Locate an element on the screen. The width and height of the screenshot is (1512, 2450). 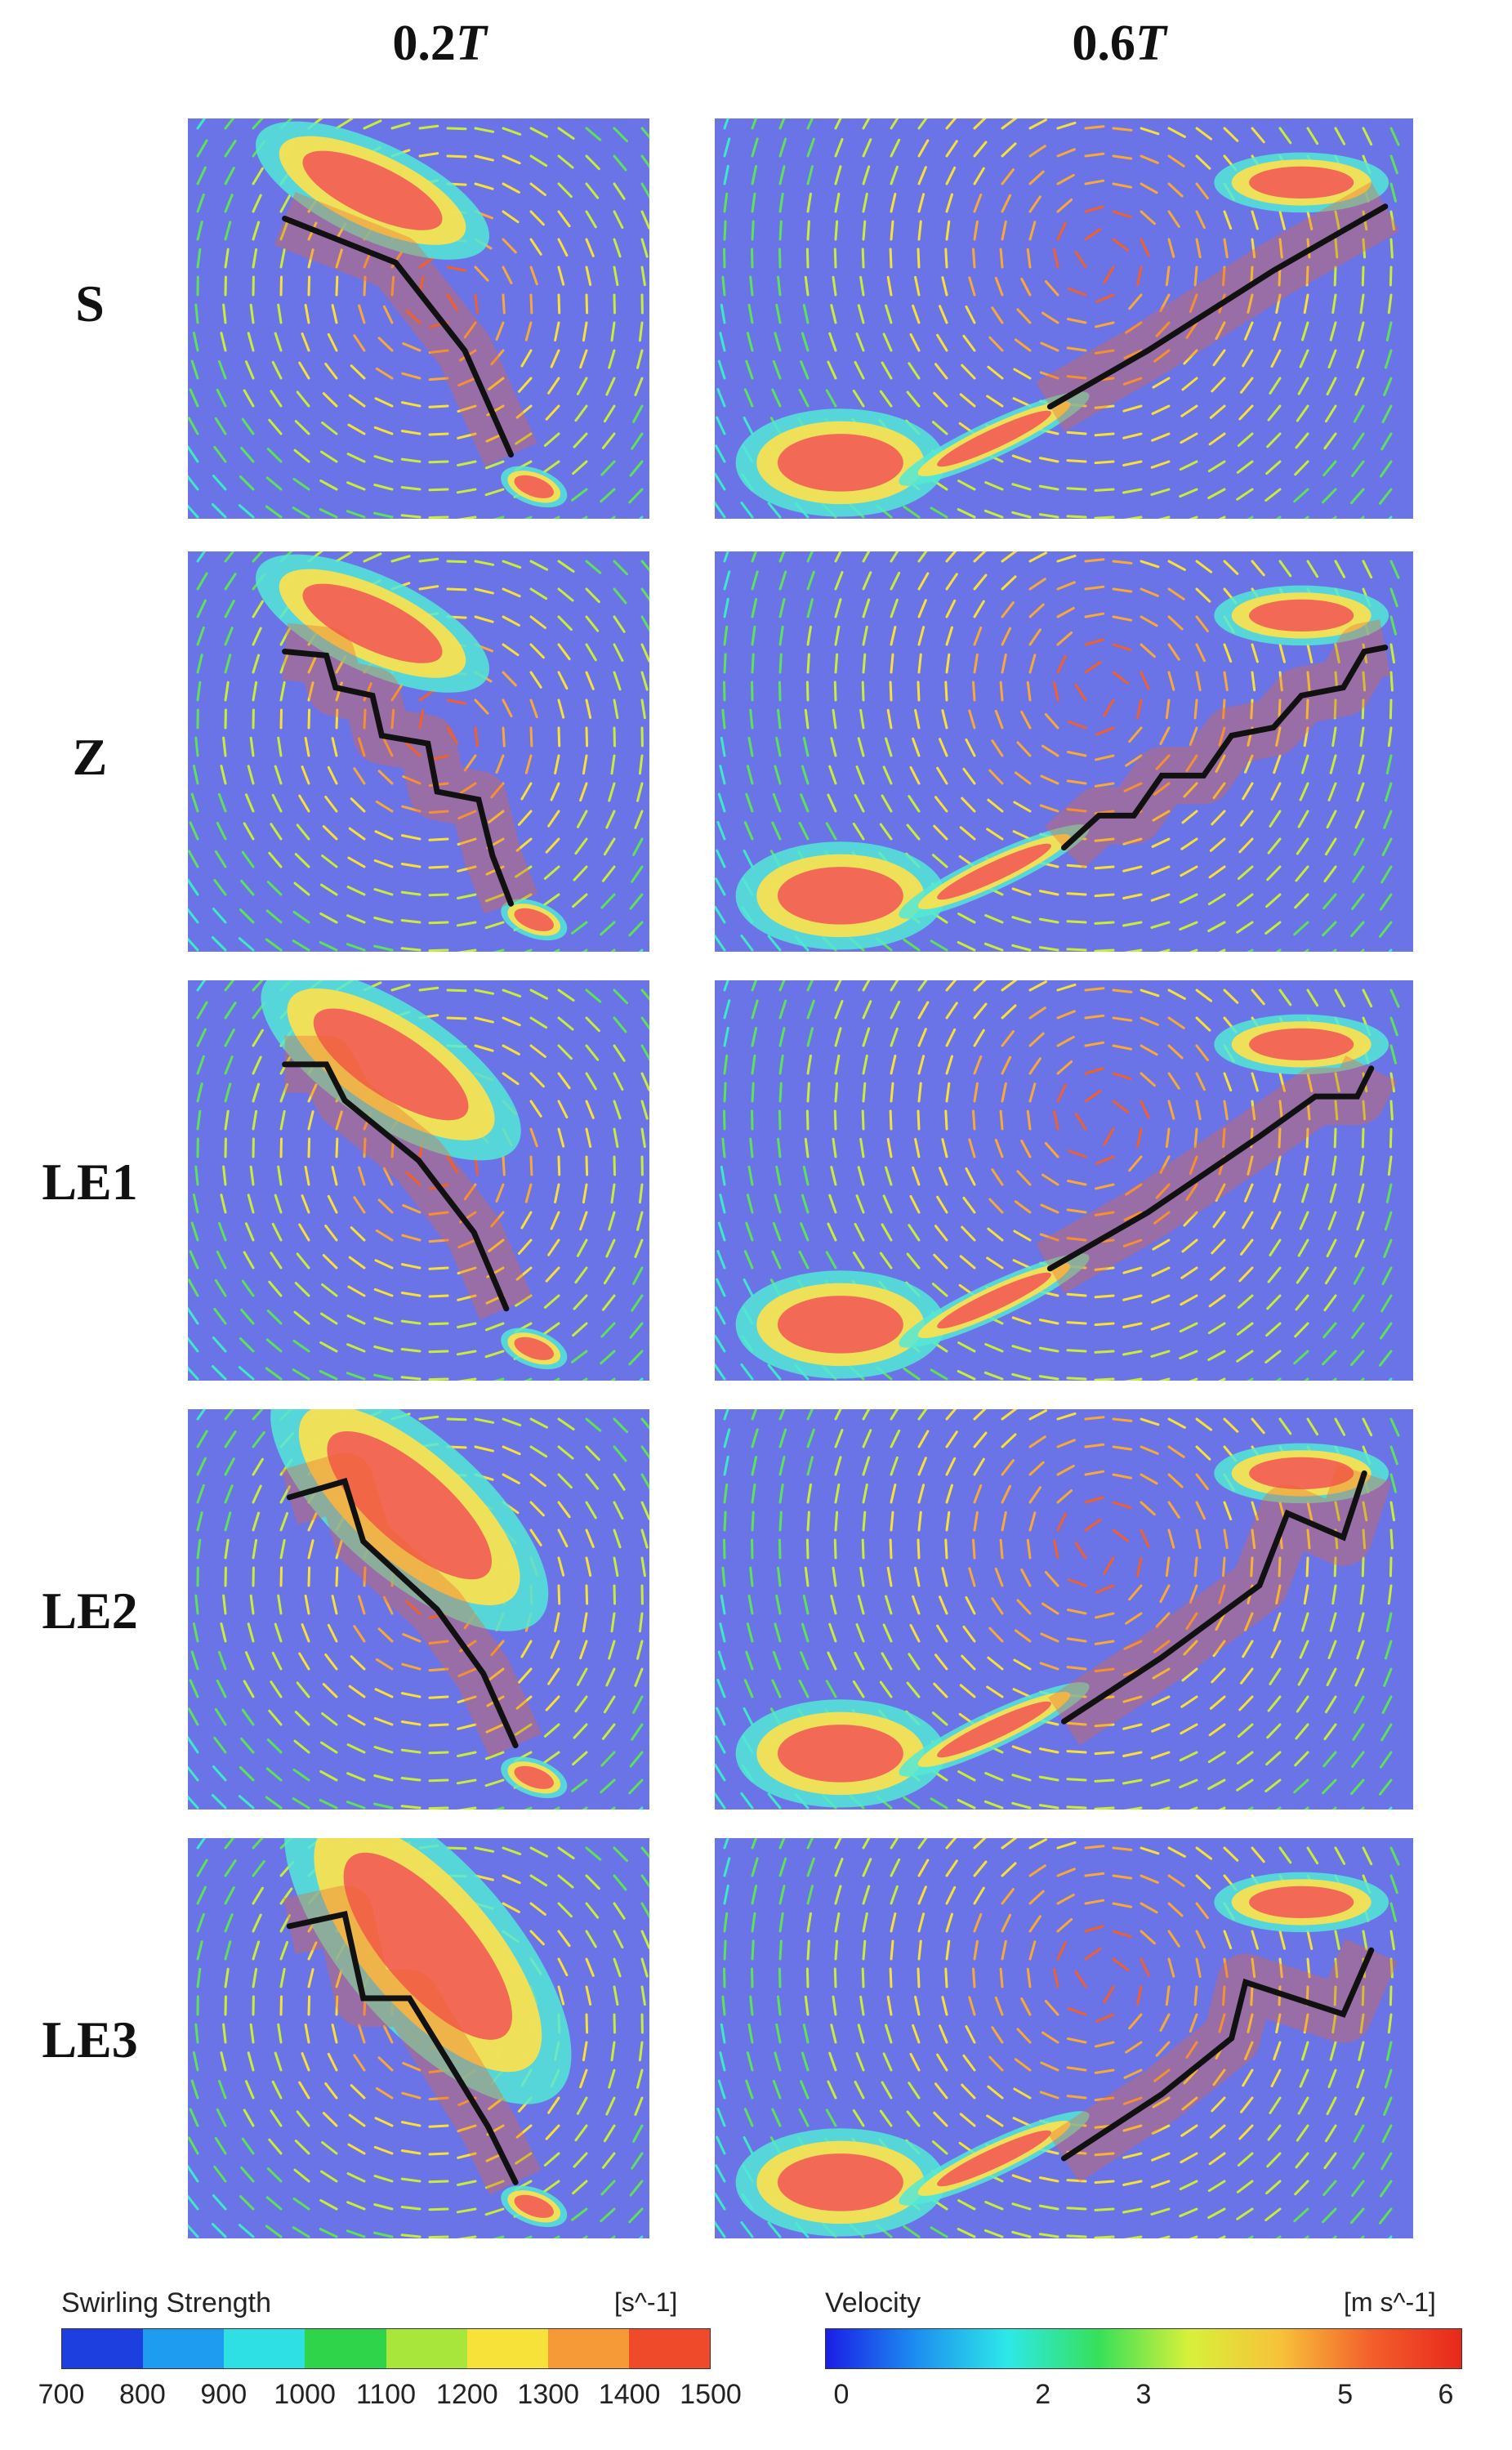
swirling-tick-label: 900 is located at coordinates (224, 2394).